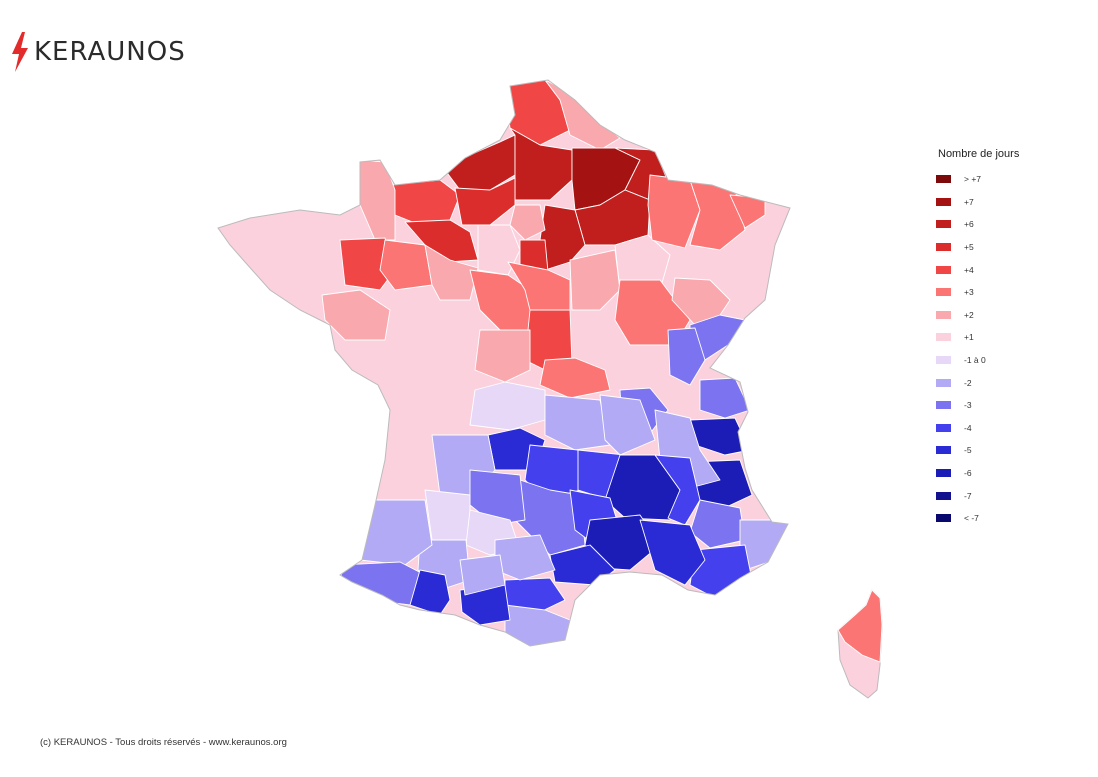 The image size is (1098, 777). I want to click on legend-label: < -7, so click(971, 518).